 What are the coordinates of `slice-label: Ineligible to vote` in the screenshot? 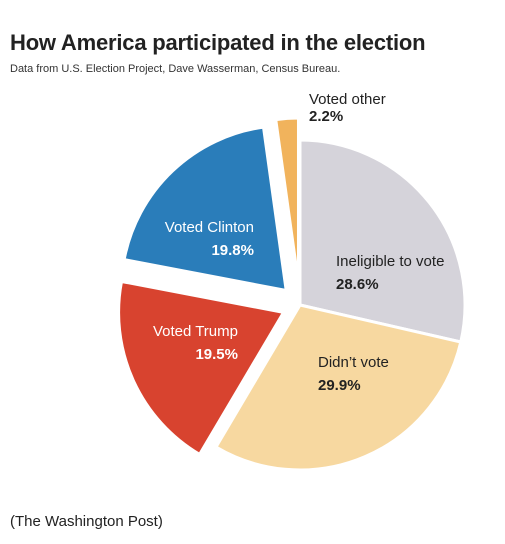 It's located at (390, 261).